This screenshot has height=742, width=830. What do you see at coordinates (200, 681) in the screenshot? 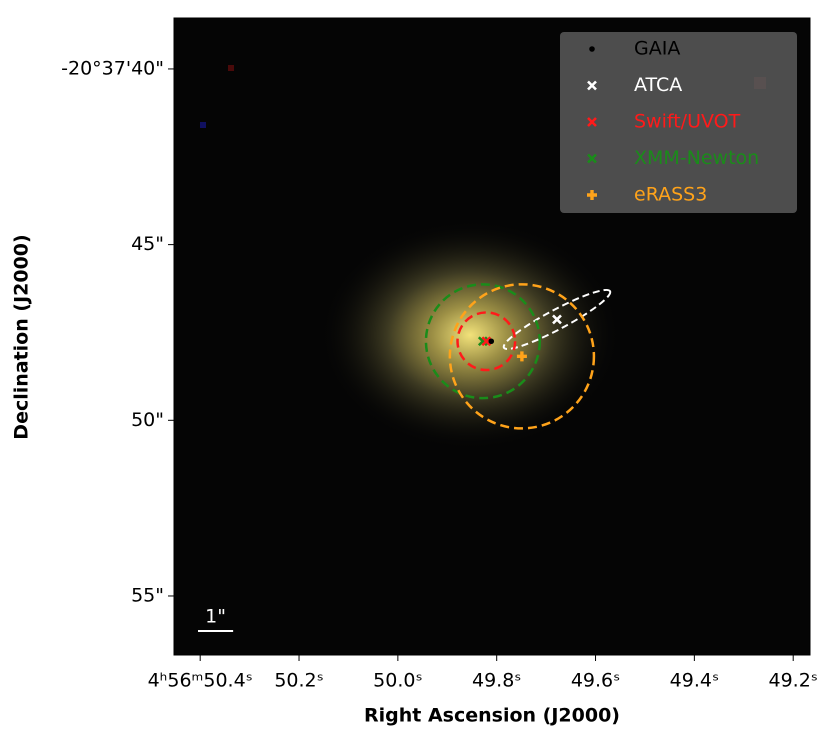
I see `x-tick-label: 4ʰ56ᵐ50.4ˢ` at bounding box center [200, 681].